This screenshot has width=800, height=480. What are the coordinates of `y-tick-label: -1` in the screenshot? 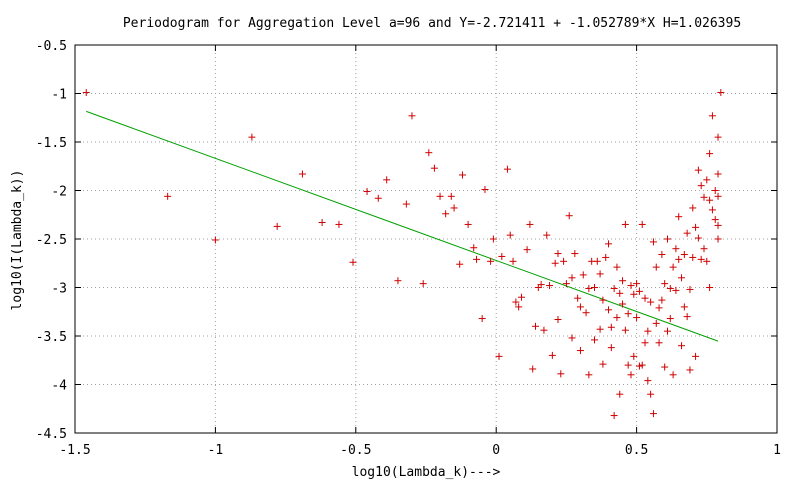 It's located at (59, 95).